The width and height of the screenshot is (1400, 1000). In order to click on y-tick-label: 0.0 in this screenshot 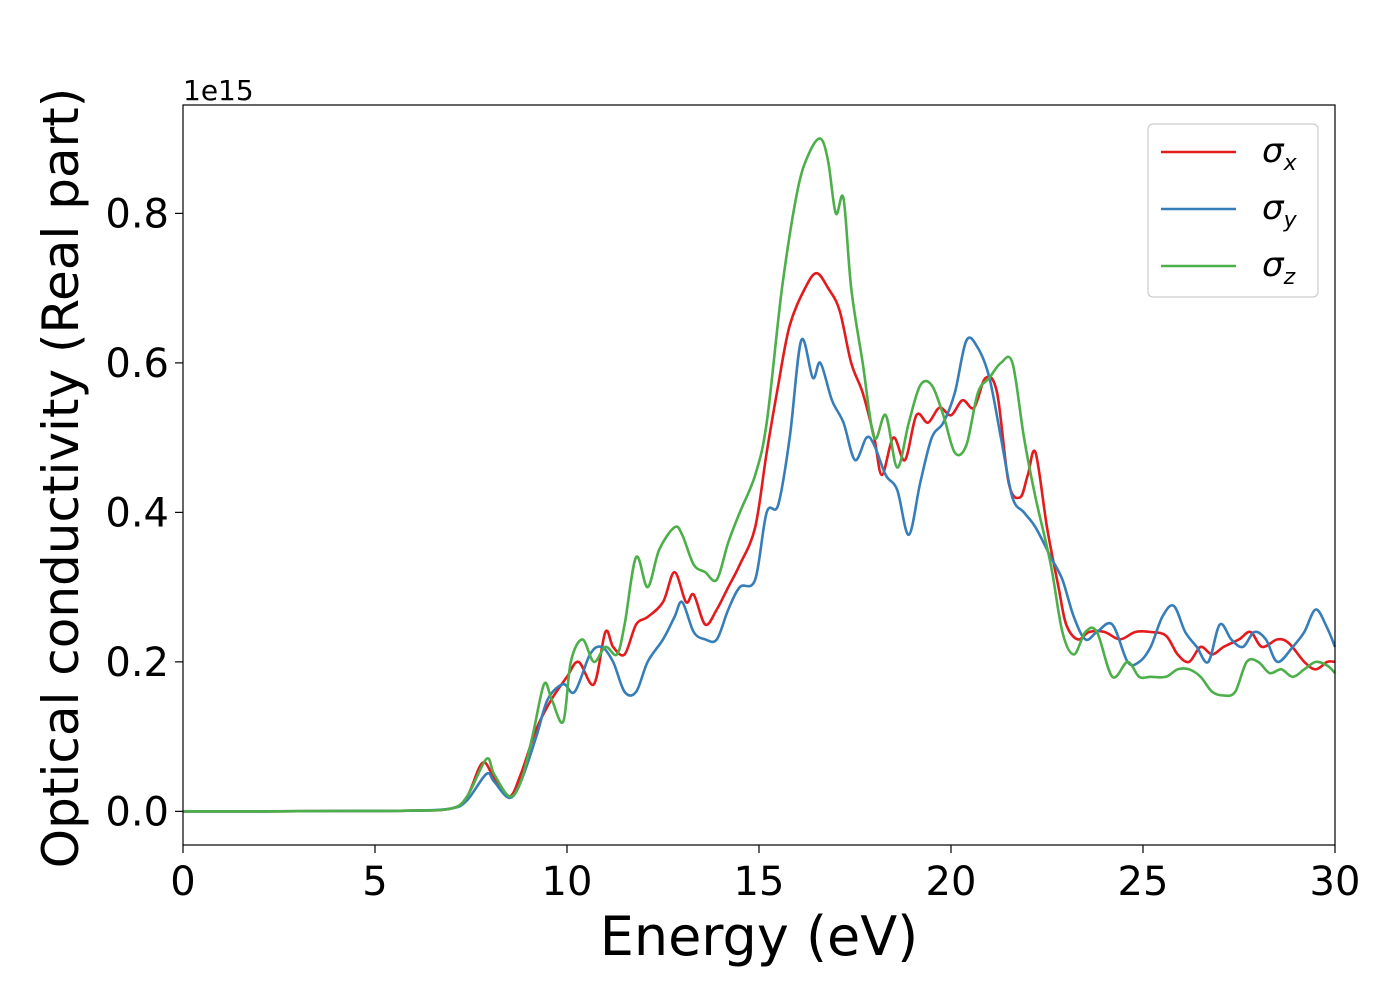, I will do `click(137, 812)`.